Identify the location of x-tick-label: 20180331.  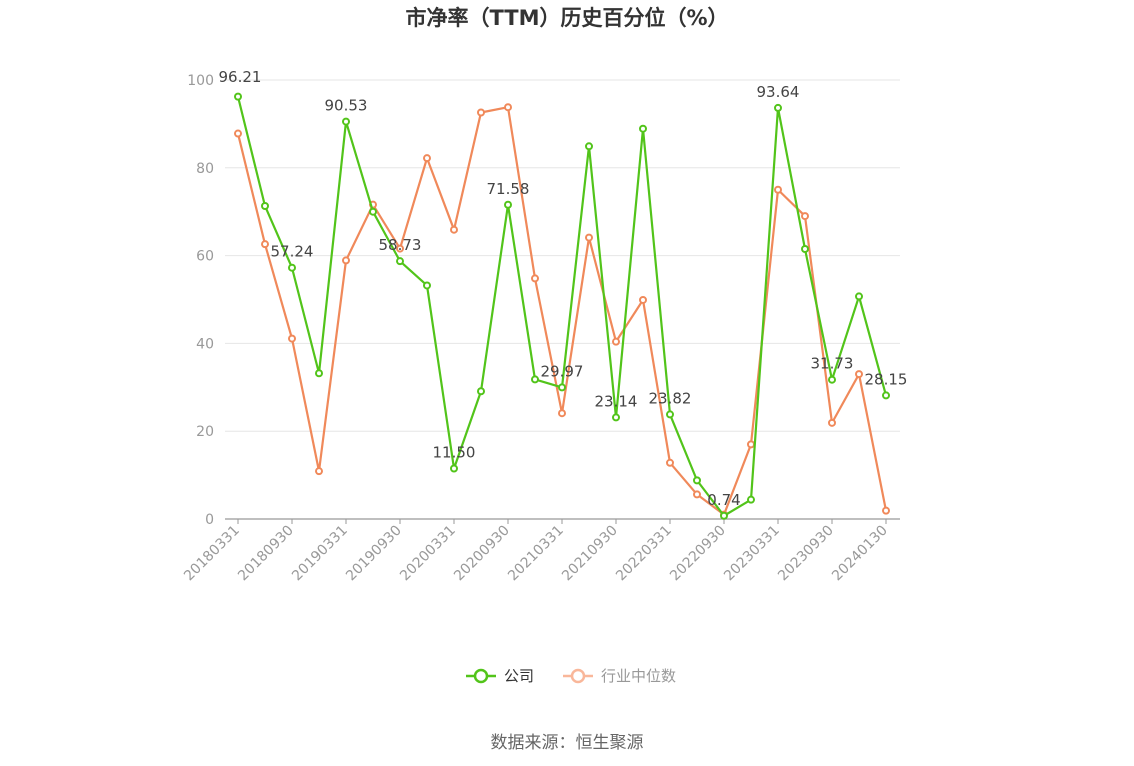
(212, 554).